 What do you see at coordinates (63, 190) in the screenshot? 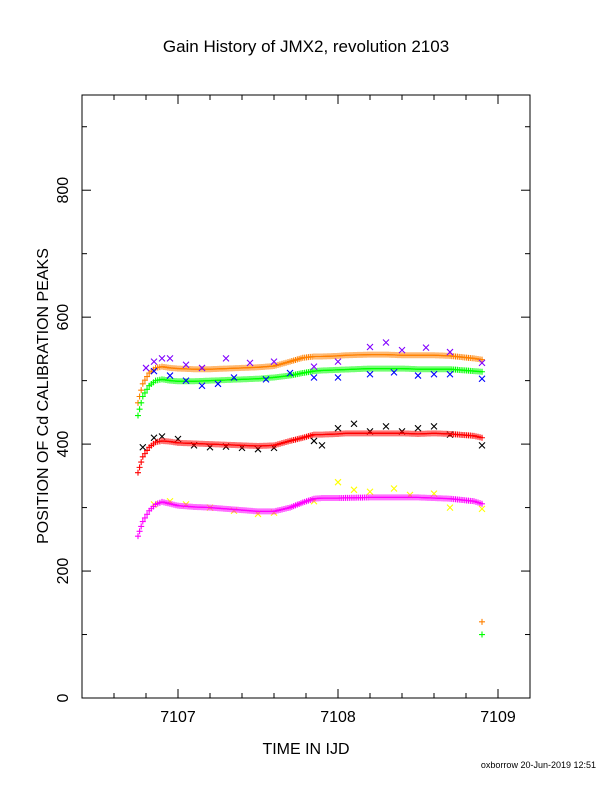
I see `y-tick-label: 800` at bounding box center [63, 190].